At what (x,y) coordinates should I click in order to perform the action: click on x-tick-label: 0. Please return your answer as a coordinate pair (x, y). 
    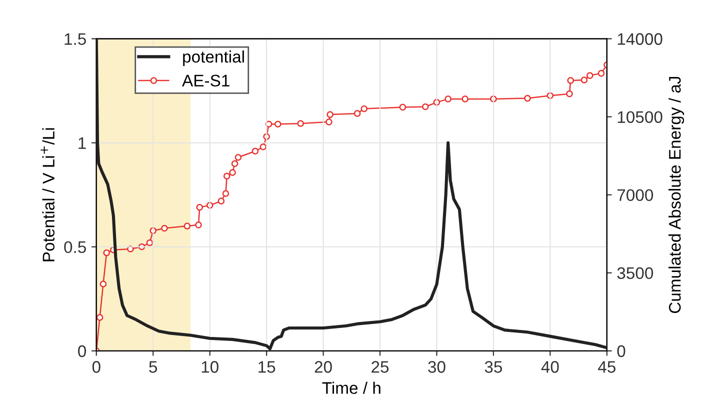
    Looking at the image, I should click on (96, 367).